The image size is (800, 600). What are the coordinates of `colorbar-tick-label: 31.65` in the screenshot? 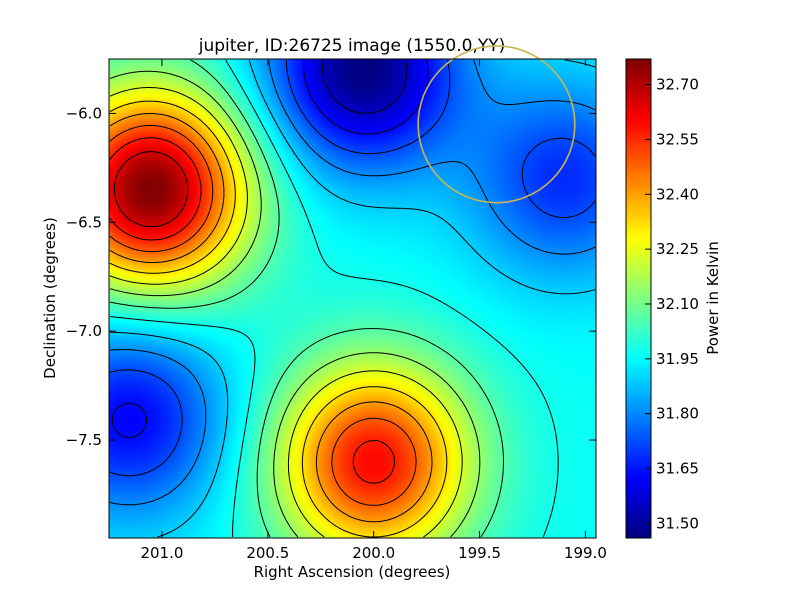 It's located at (677, 469).